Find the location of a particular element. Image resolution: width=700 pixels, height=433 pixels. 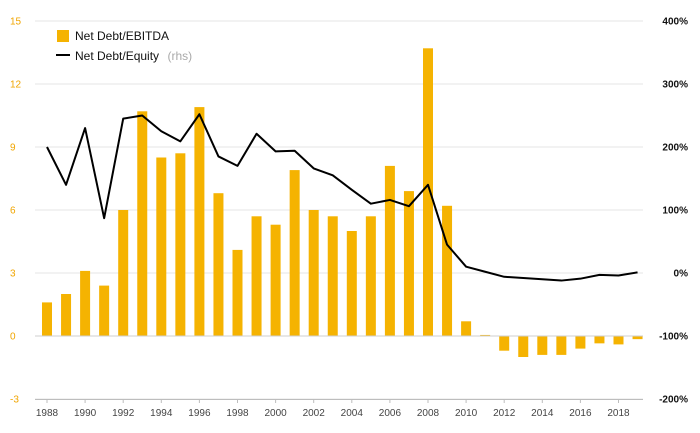

bar-1994 is located at coordinates (161, 246).